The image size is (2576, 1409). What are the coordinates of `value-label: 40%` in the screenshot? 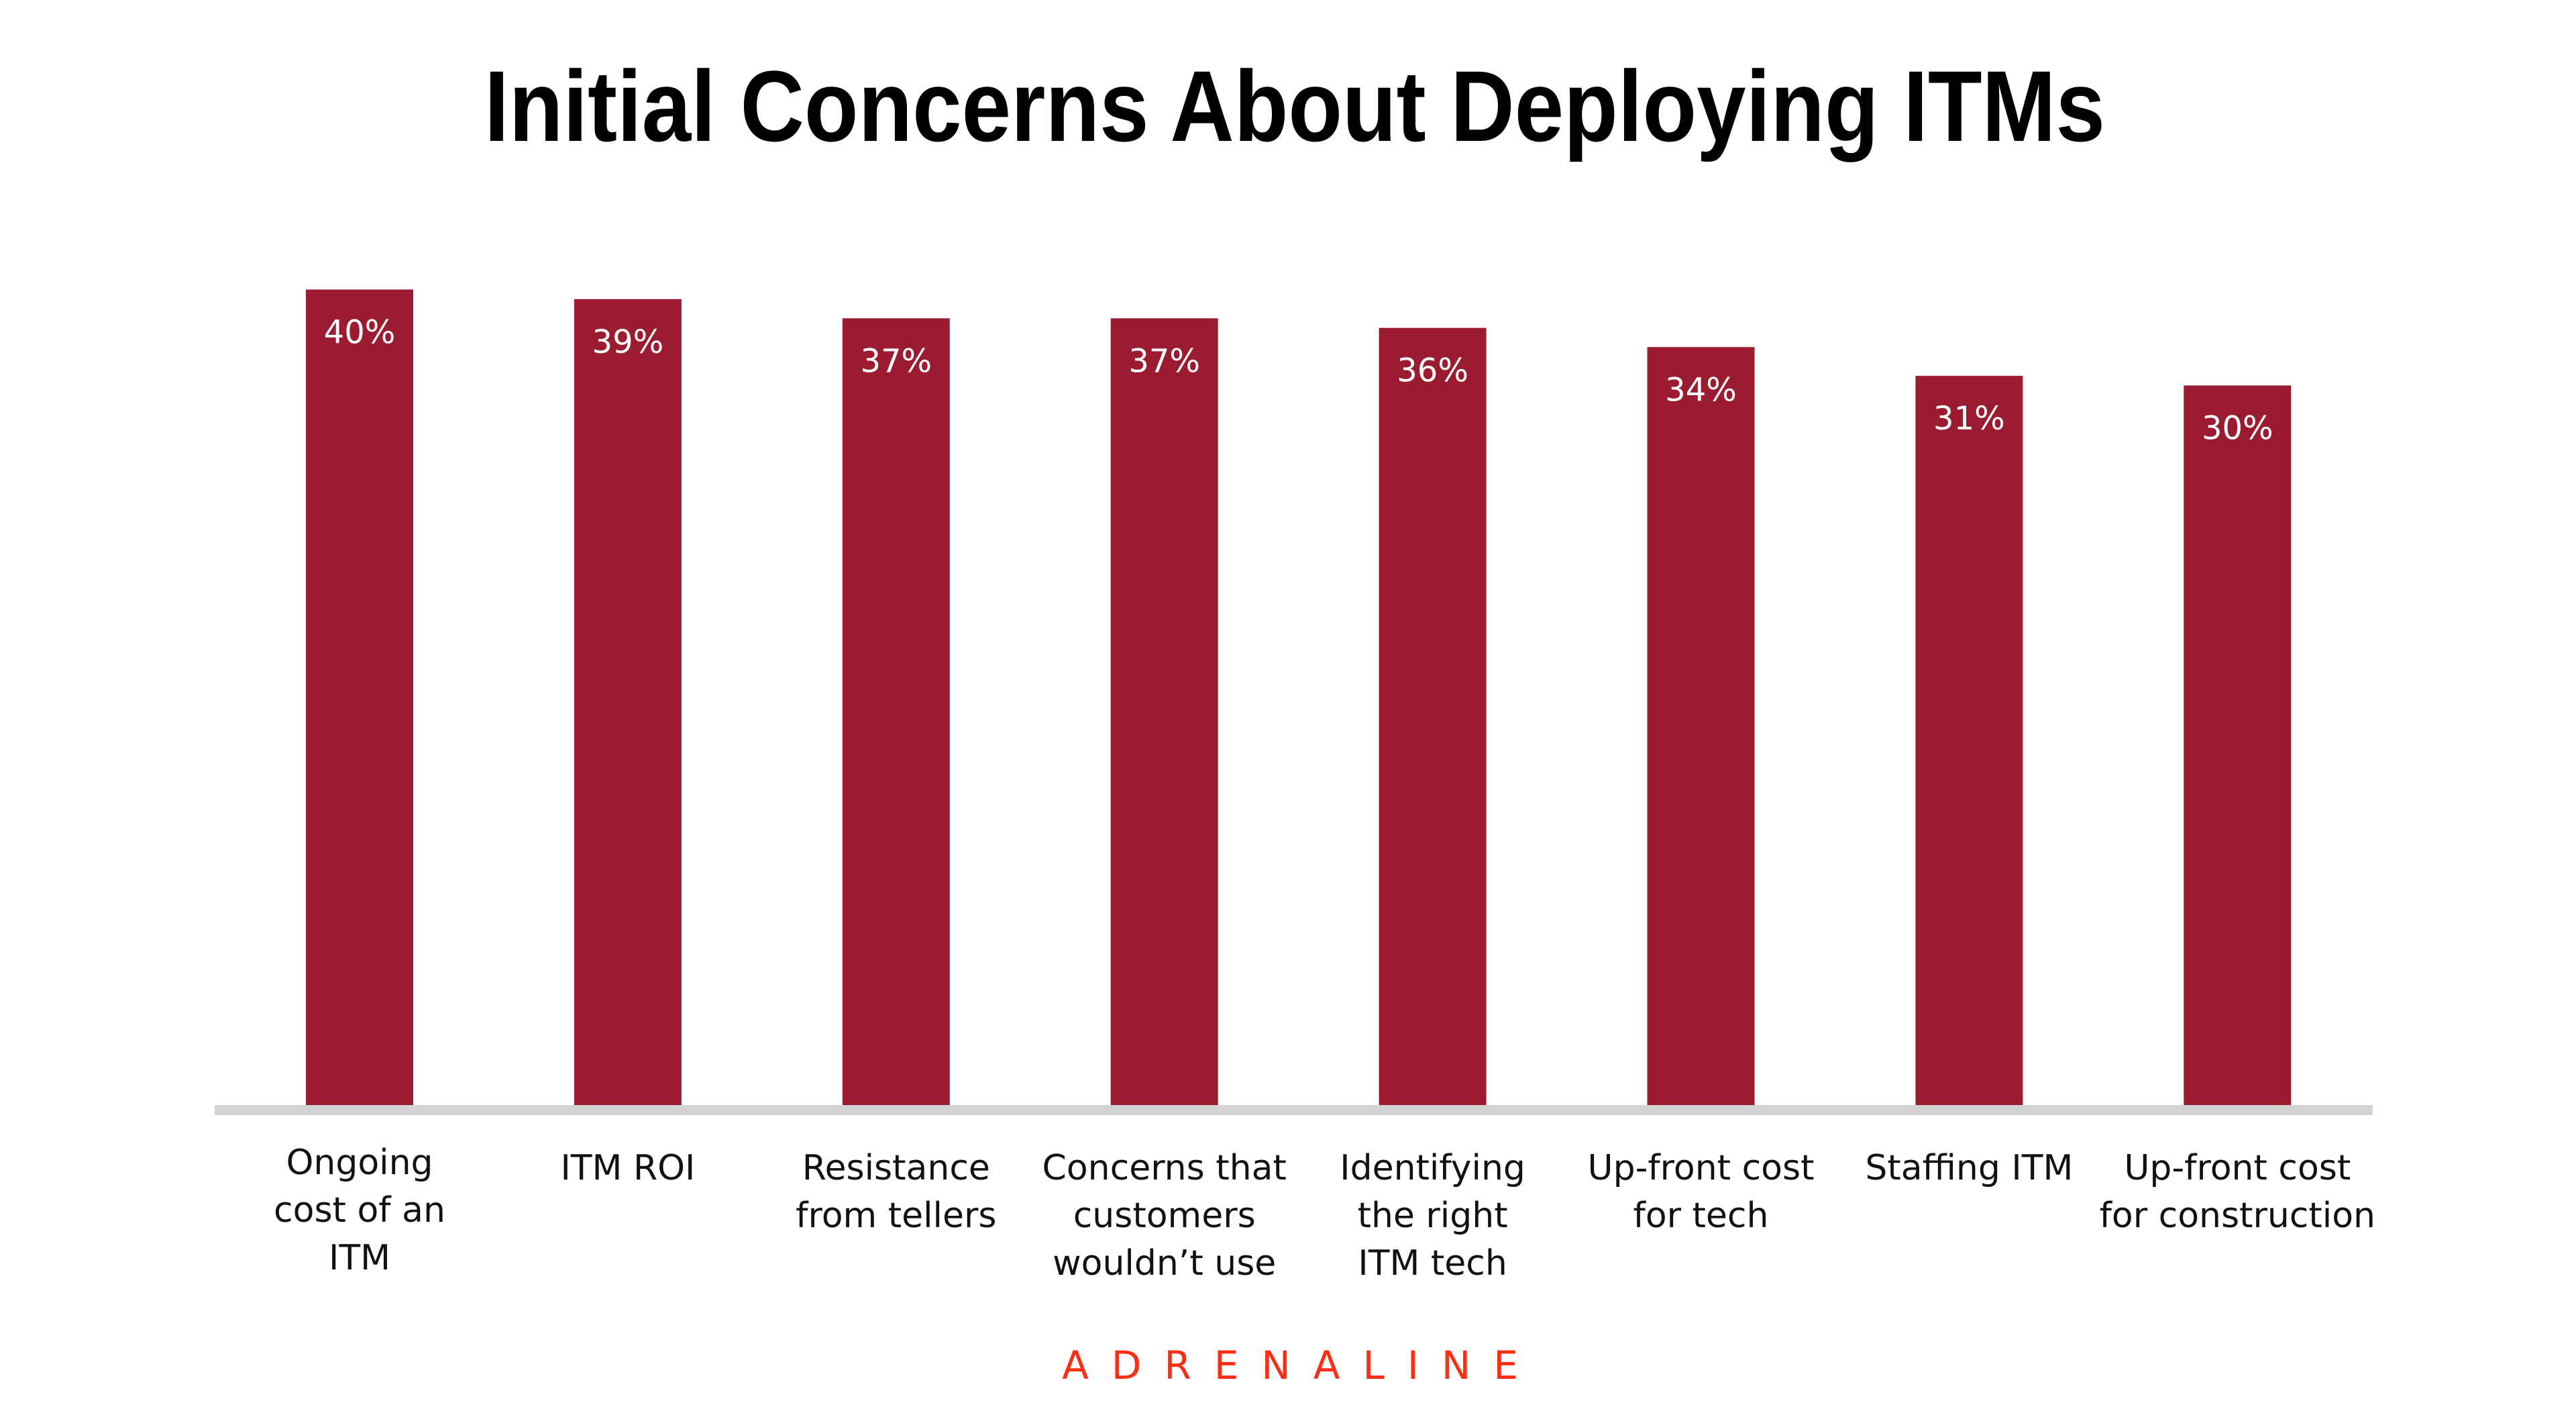 It's located at (360, 333).